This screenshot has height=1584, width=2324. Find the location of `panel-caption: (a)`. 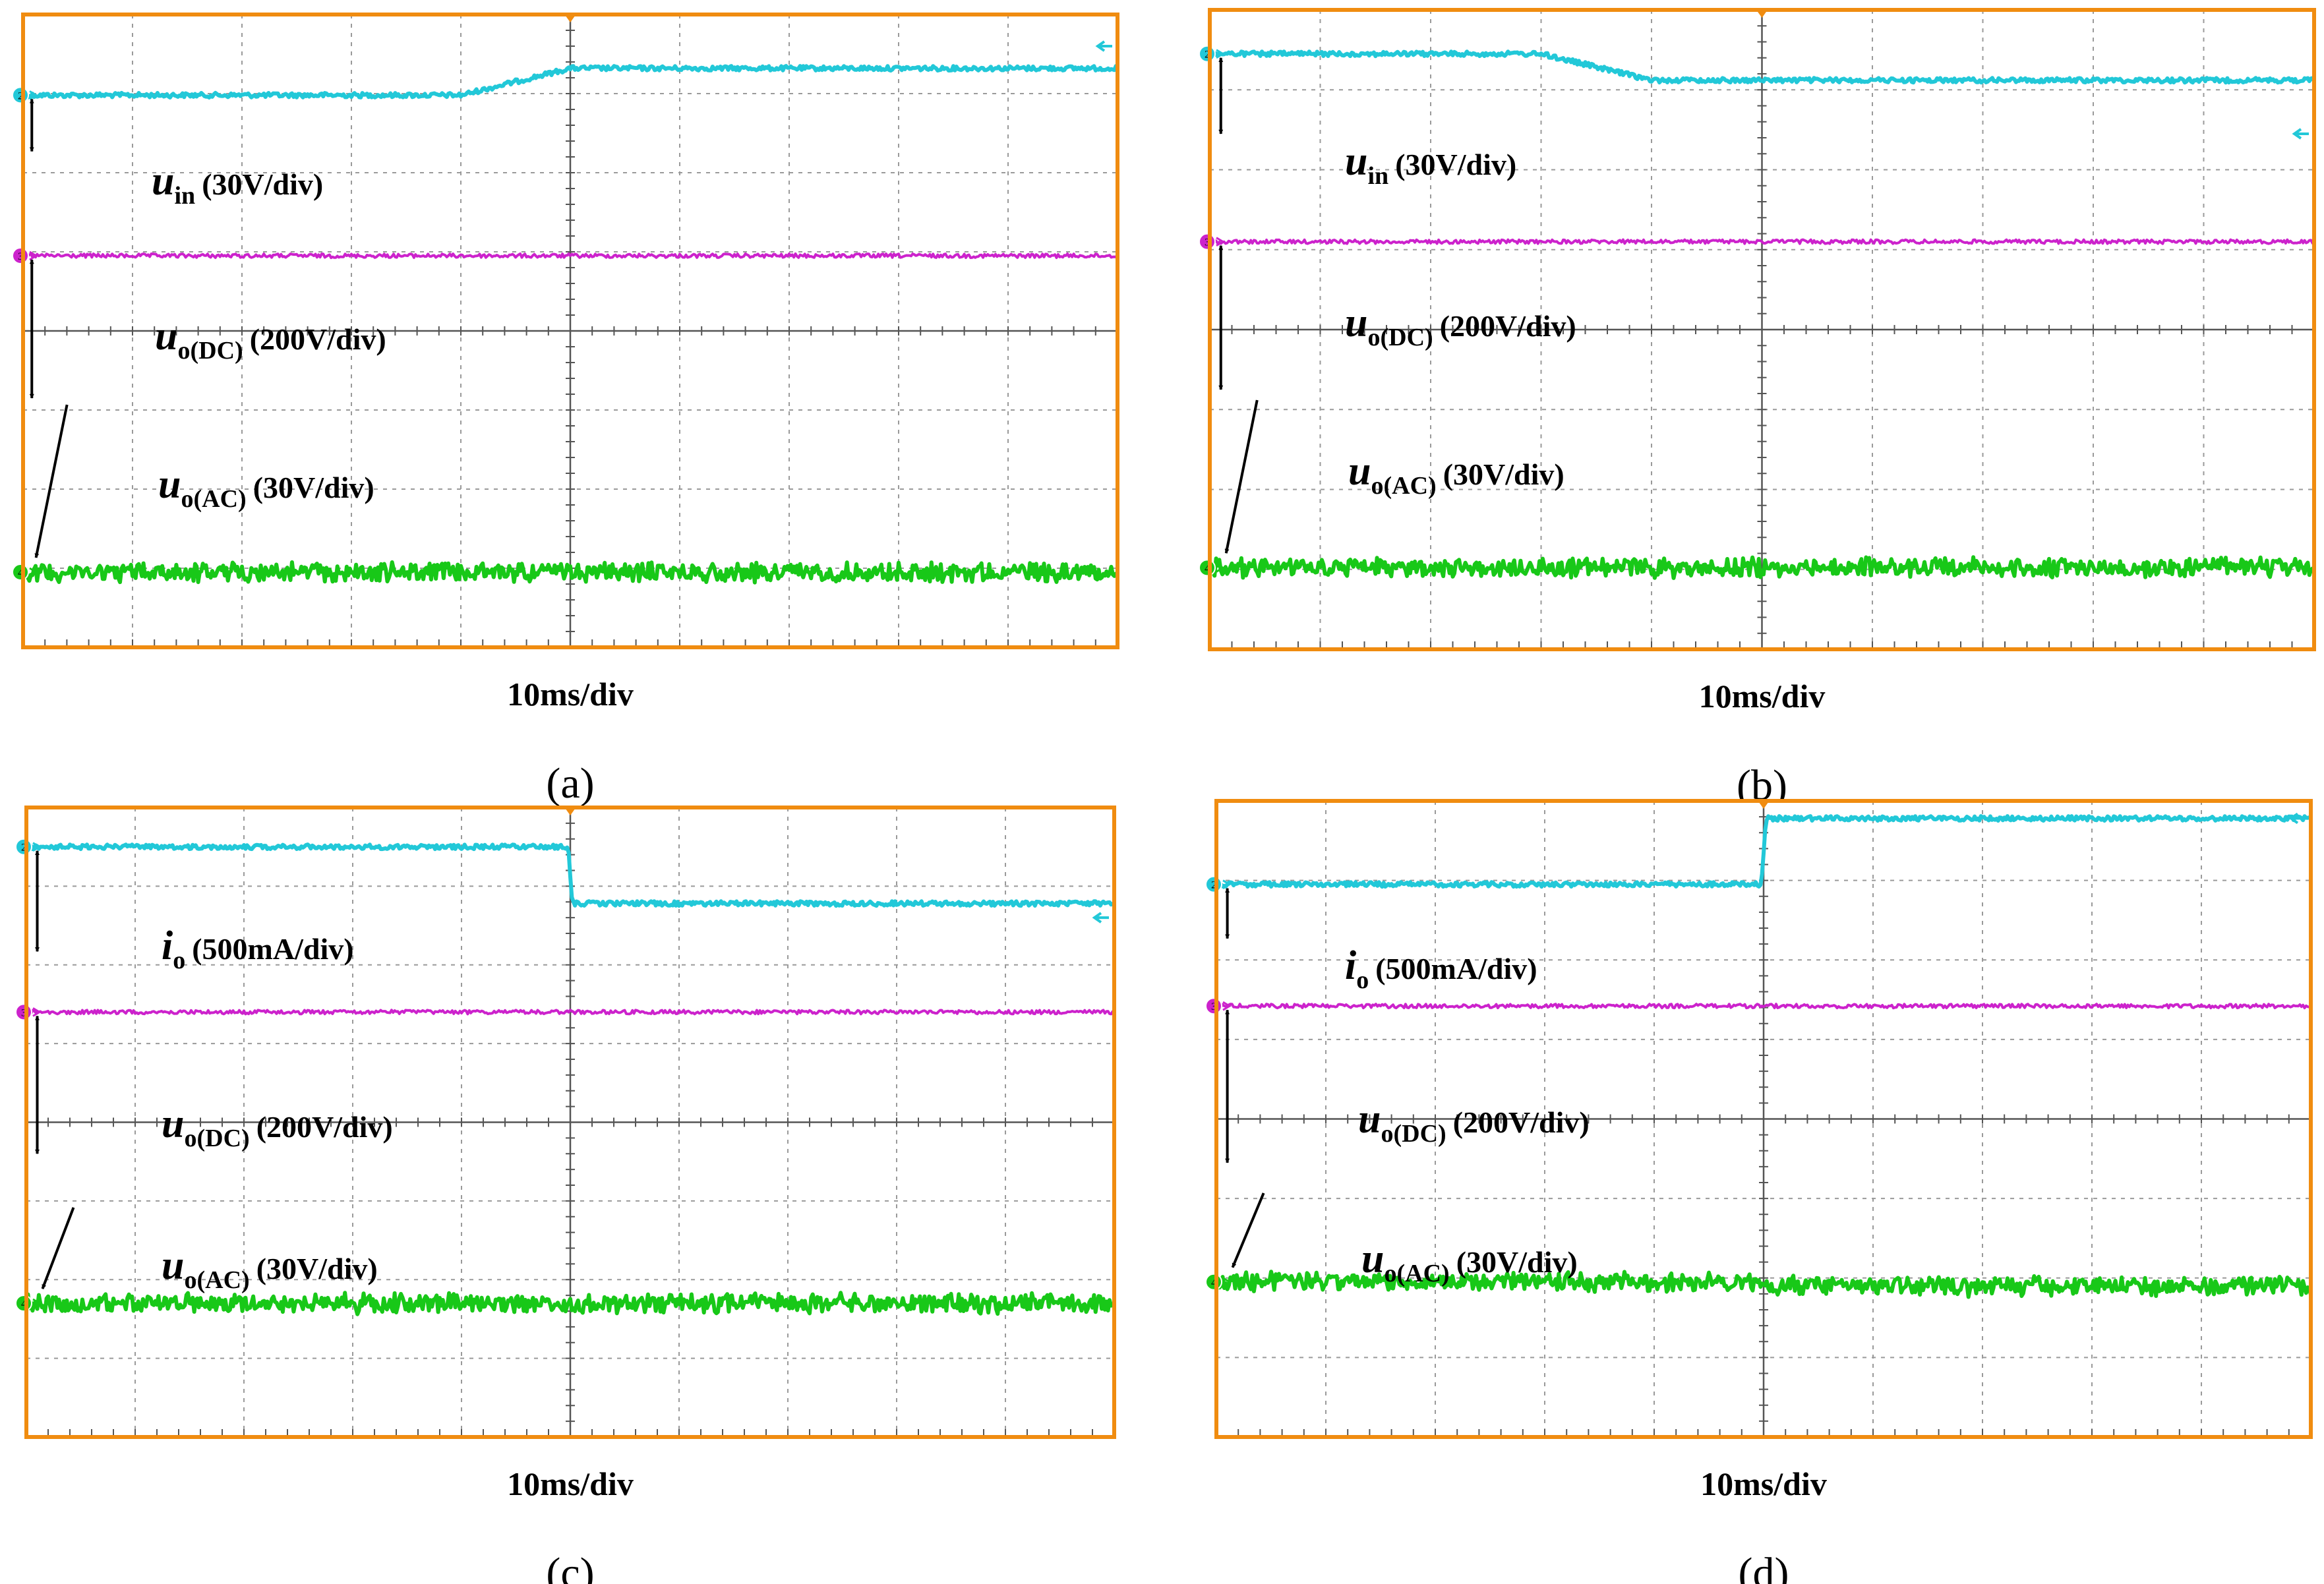

panel-caption: (a) is located at coordinates (570, 783).